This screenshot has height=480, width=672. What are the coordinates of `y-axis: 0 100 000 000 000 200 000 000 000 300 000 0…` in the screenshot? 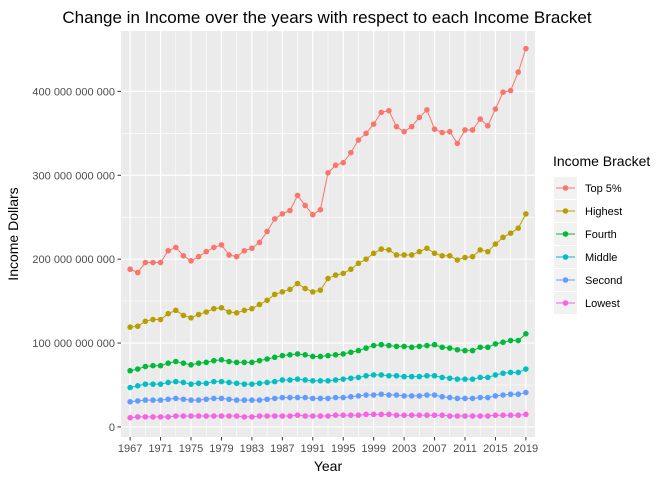 It's located at (76, 260).